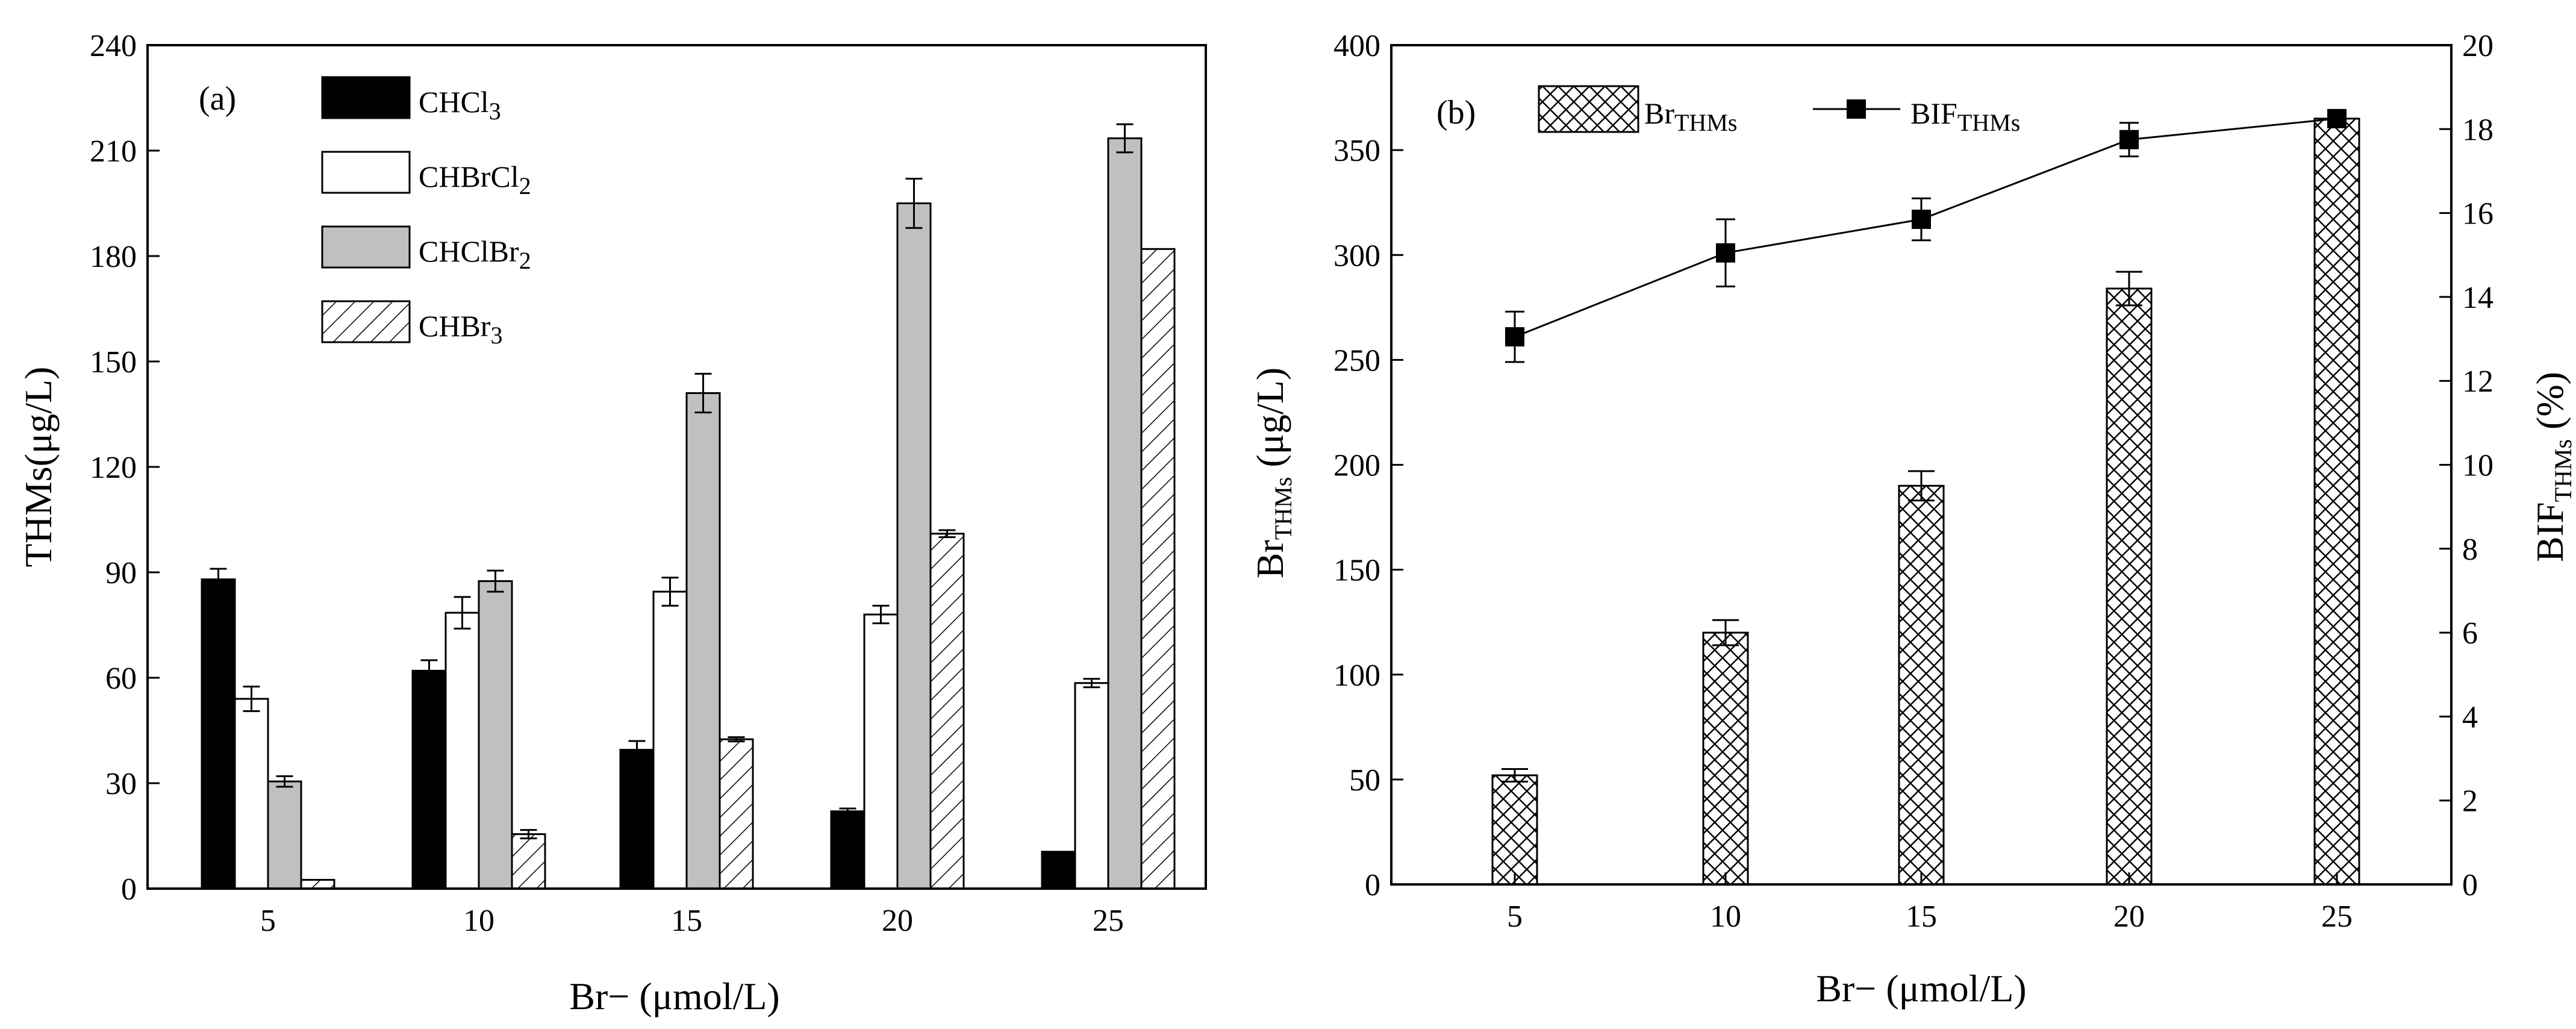  Describe the element at coordinates (1356, 46) in the screenshot. I see `ytick-label-b-left-8: 400` at that location.